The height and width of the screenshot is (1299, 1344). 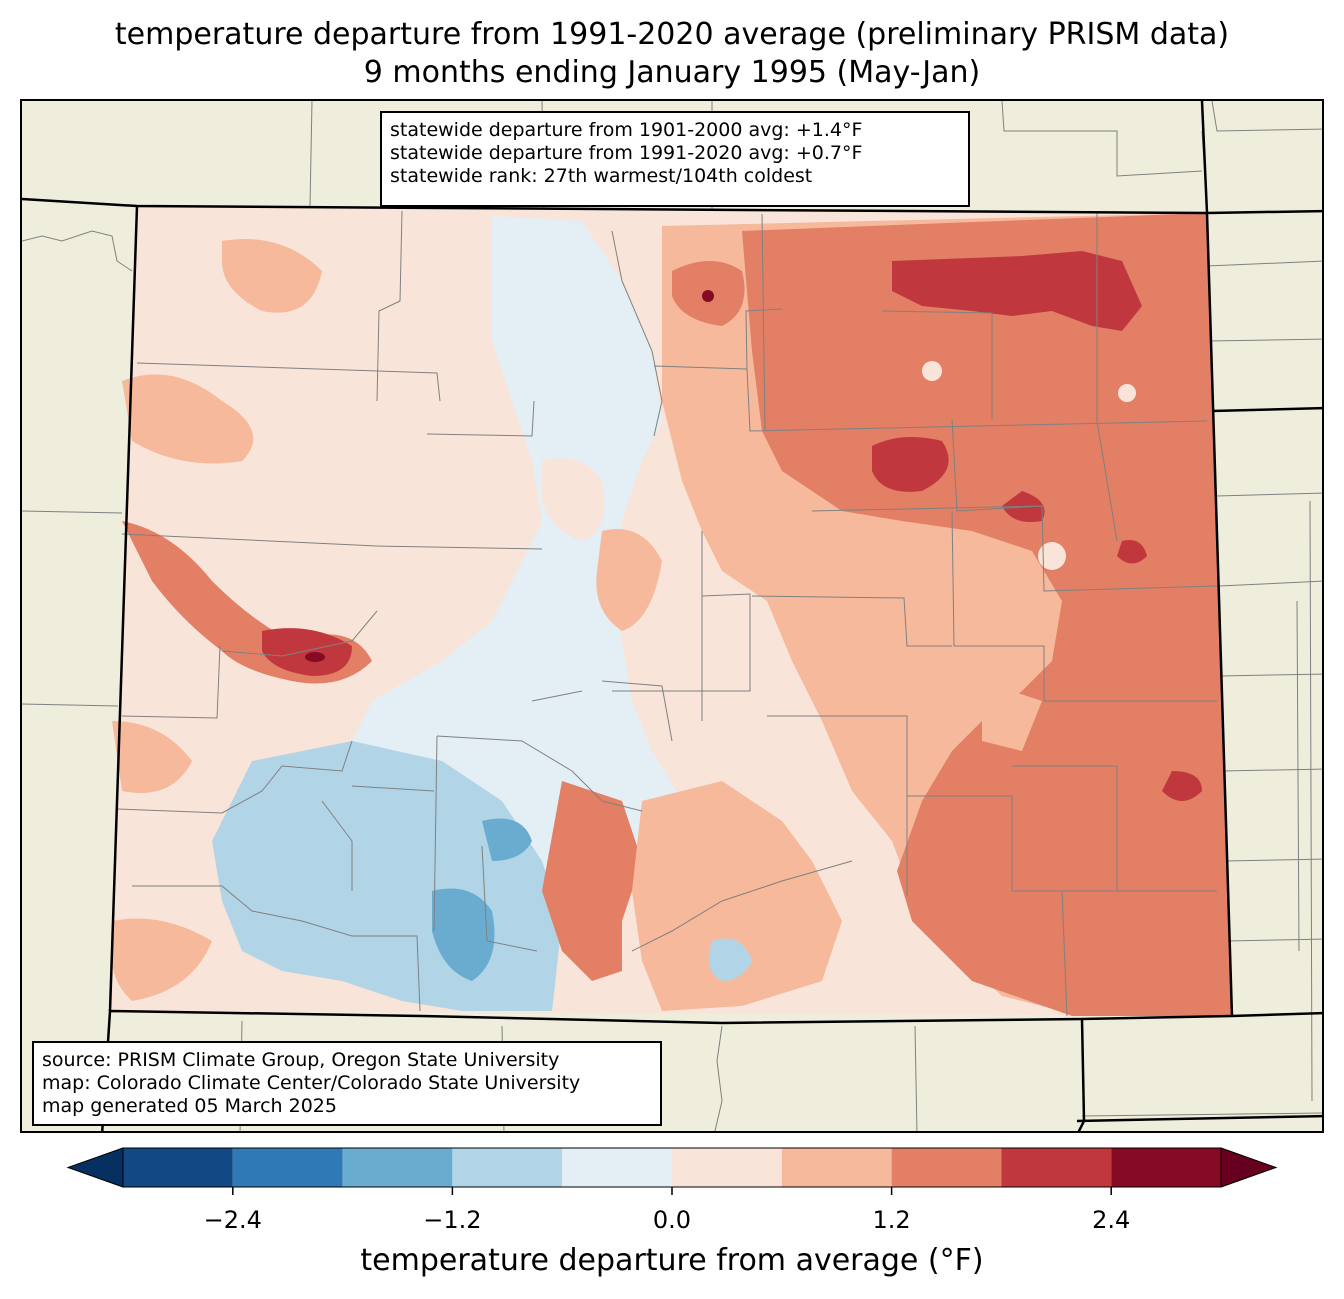 What do you see at coordinates (672, 1260) in the screenshot?
I see `colorbar-label: temperature departure from average (°F)` at bounding box center [672, 1260].